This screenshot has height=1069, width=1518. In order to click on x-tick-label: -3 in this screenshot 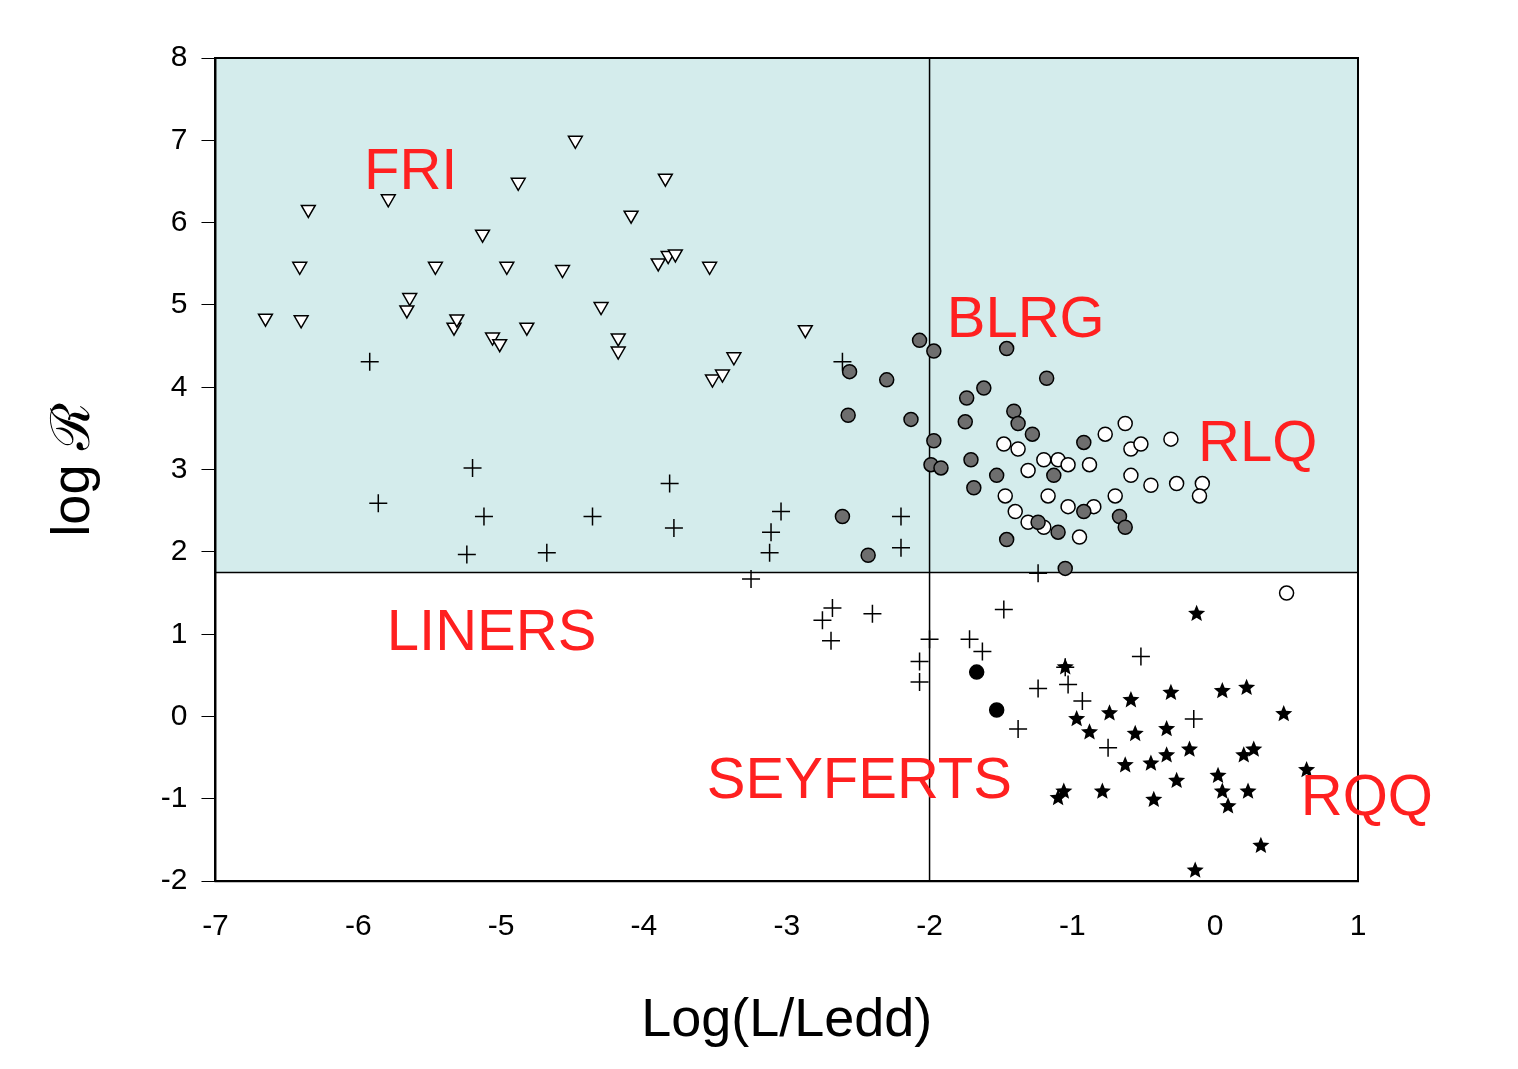, I will do `click(787, 925)`.